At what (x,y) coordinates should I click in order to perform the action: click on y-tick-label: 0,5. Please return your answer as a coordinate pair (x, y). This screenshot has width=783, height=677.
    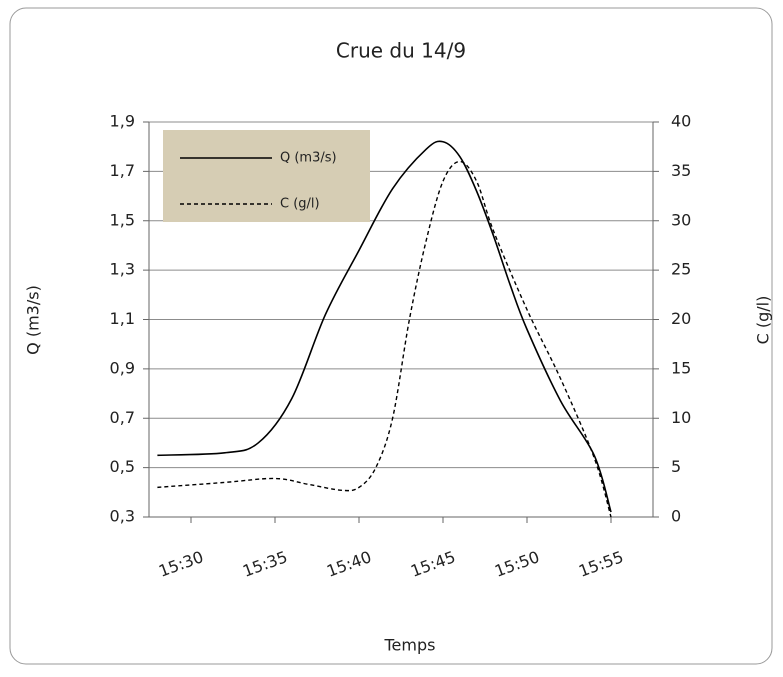
    Looking at the image, I should click on (122, 466).